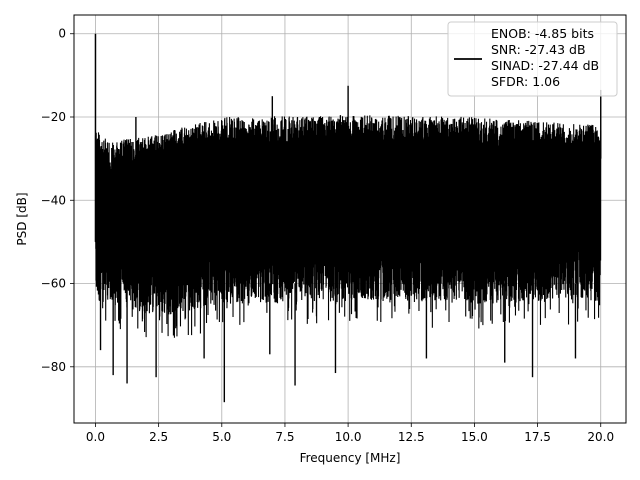 Image resolution: width=640 pixels, height=480 pixels. What do you see at coordinates (525, 81) in the screenshot?
I see `legend-line-sfdr: SFDR: 1.06` at bounding box center [525, 81].